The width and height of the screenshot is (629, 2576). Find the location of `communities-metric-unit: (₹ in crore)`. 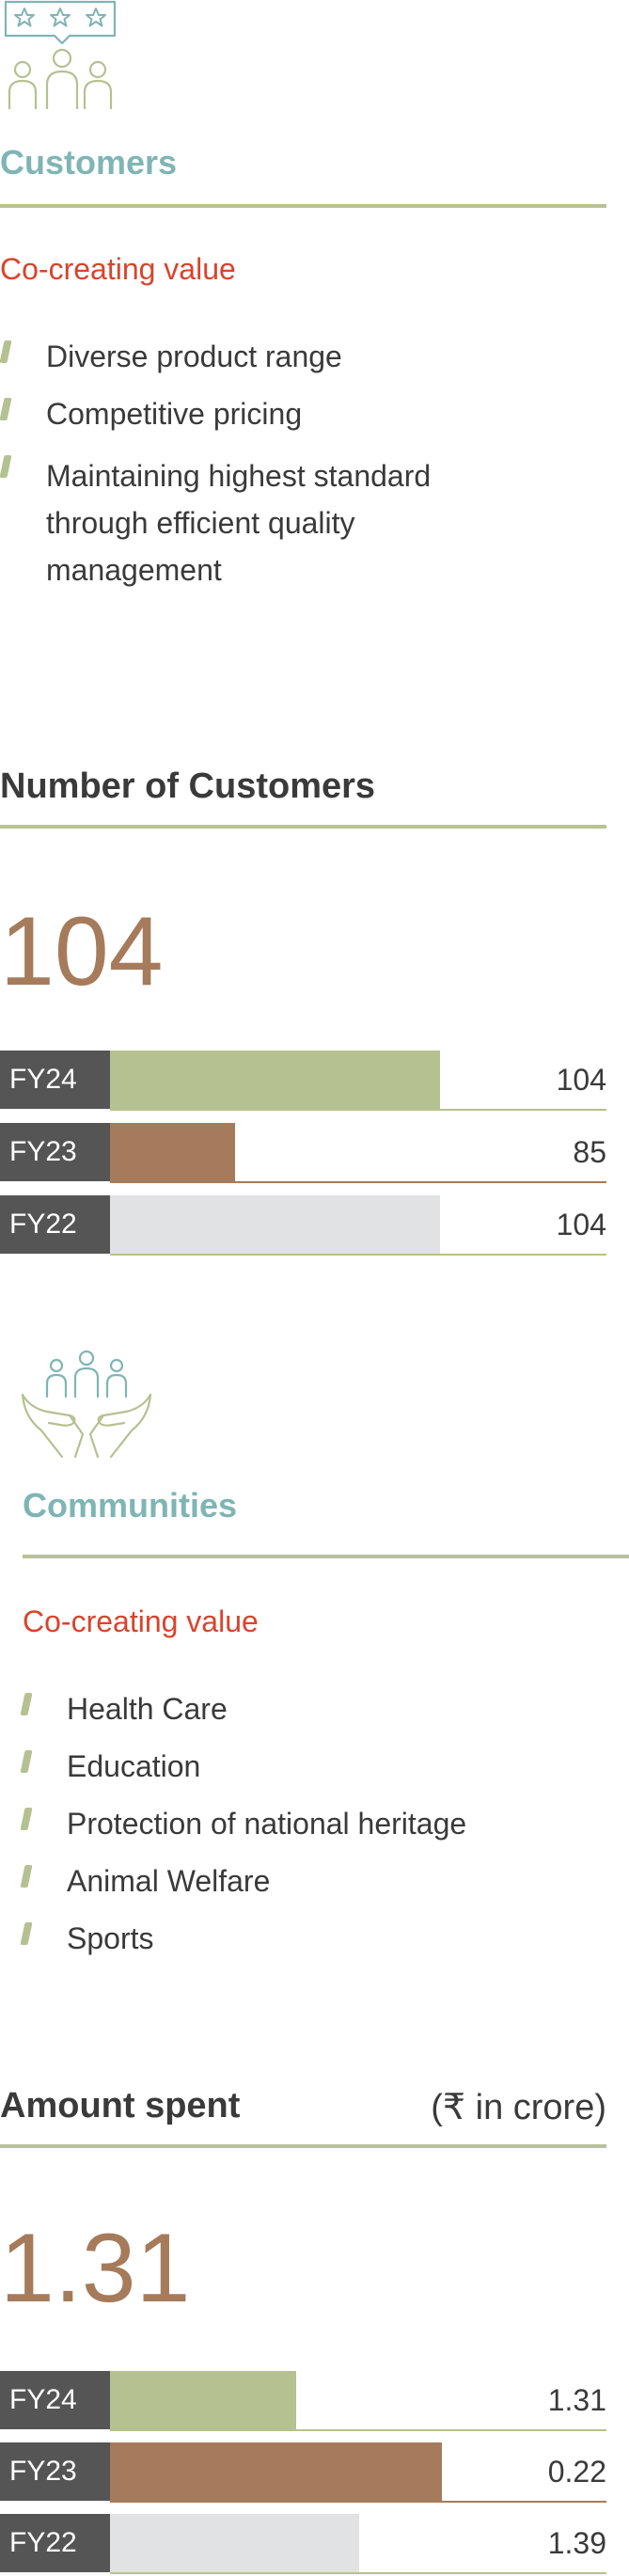

communities-metric-unit: (₹ in crore) is located at coordinates (518, 2107).